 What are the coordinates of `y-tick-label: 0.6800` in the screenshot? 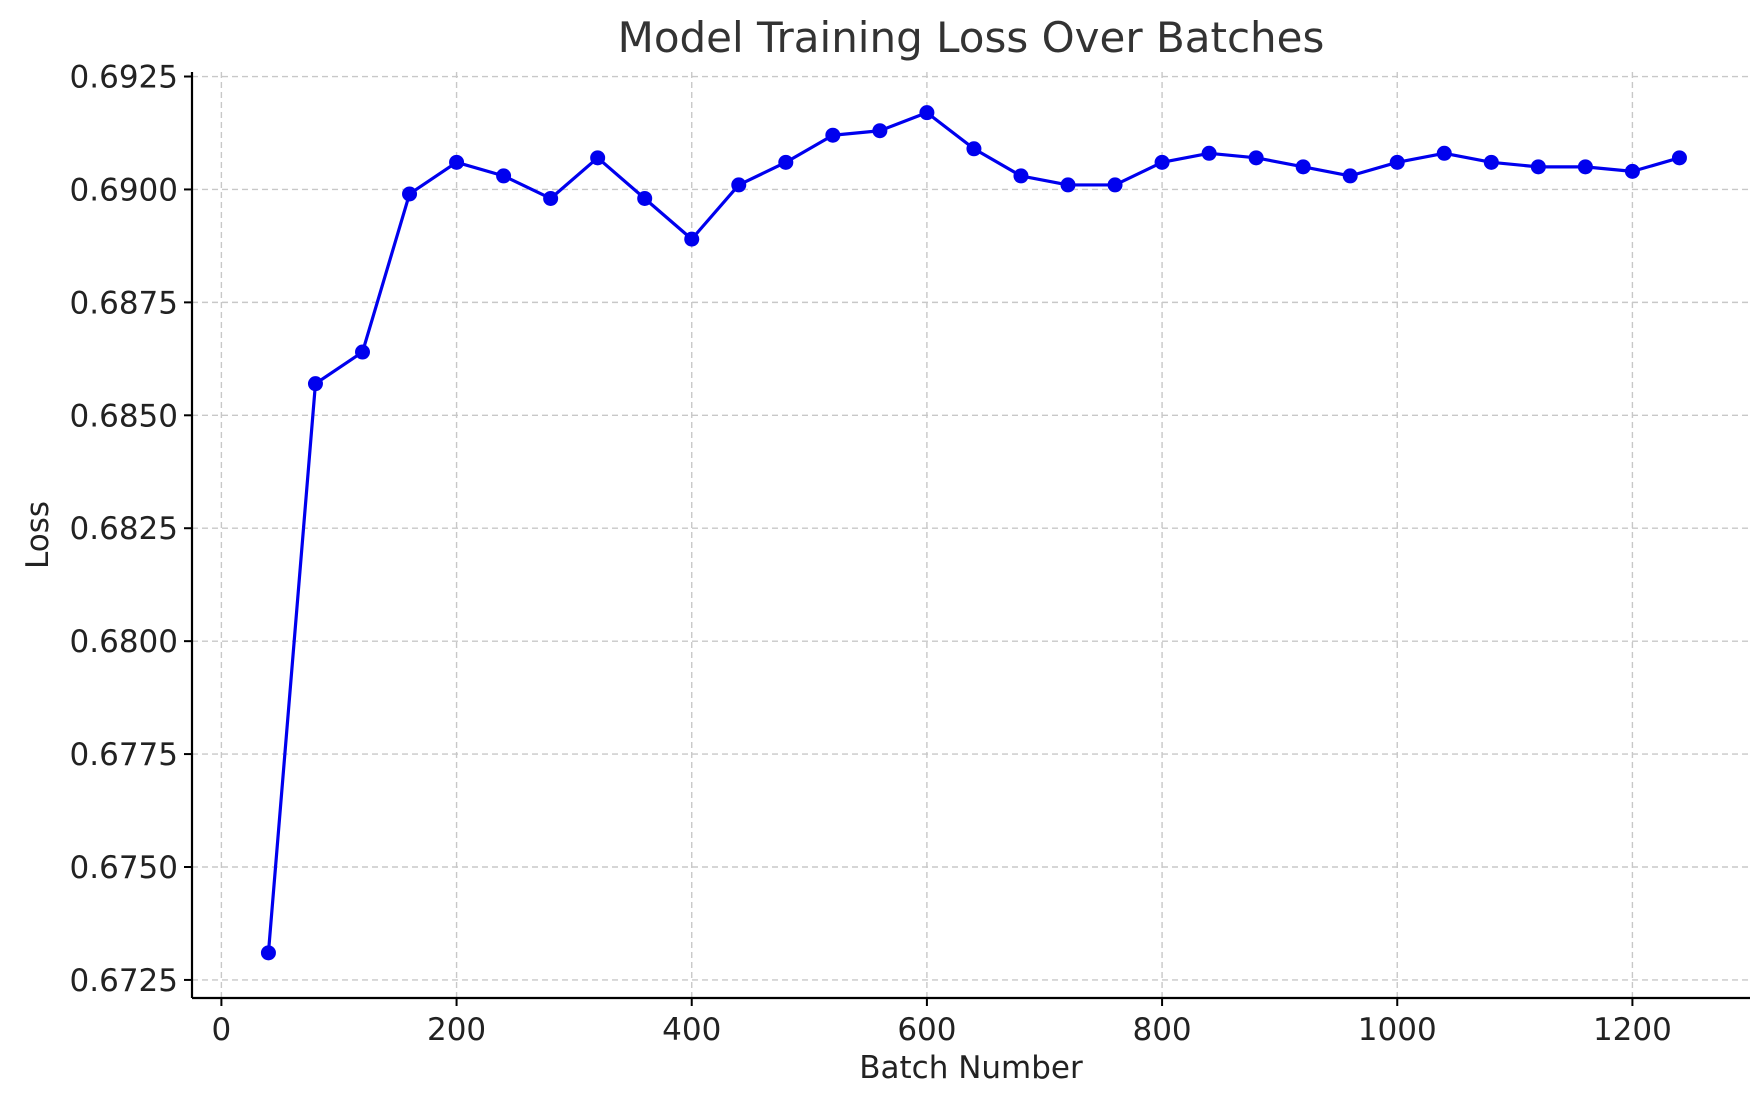 It's located at (124, 642).